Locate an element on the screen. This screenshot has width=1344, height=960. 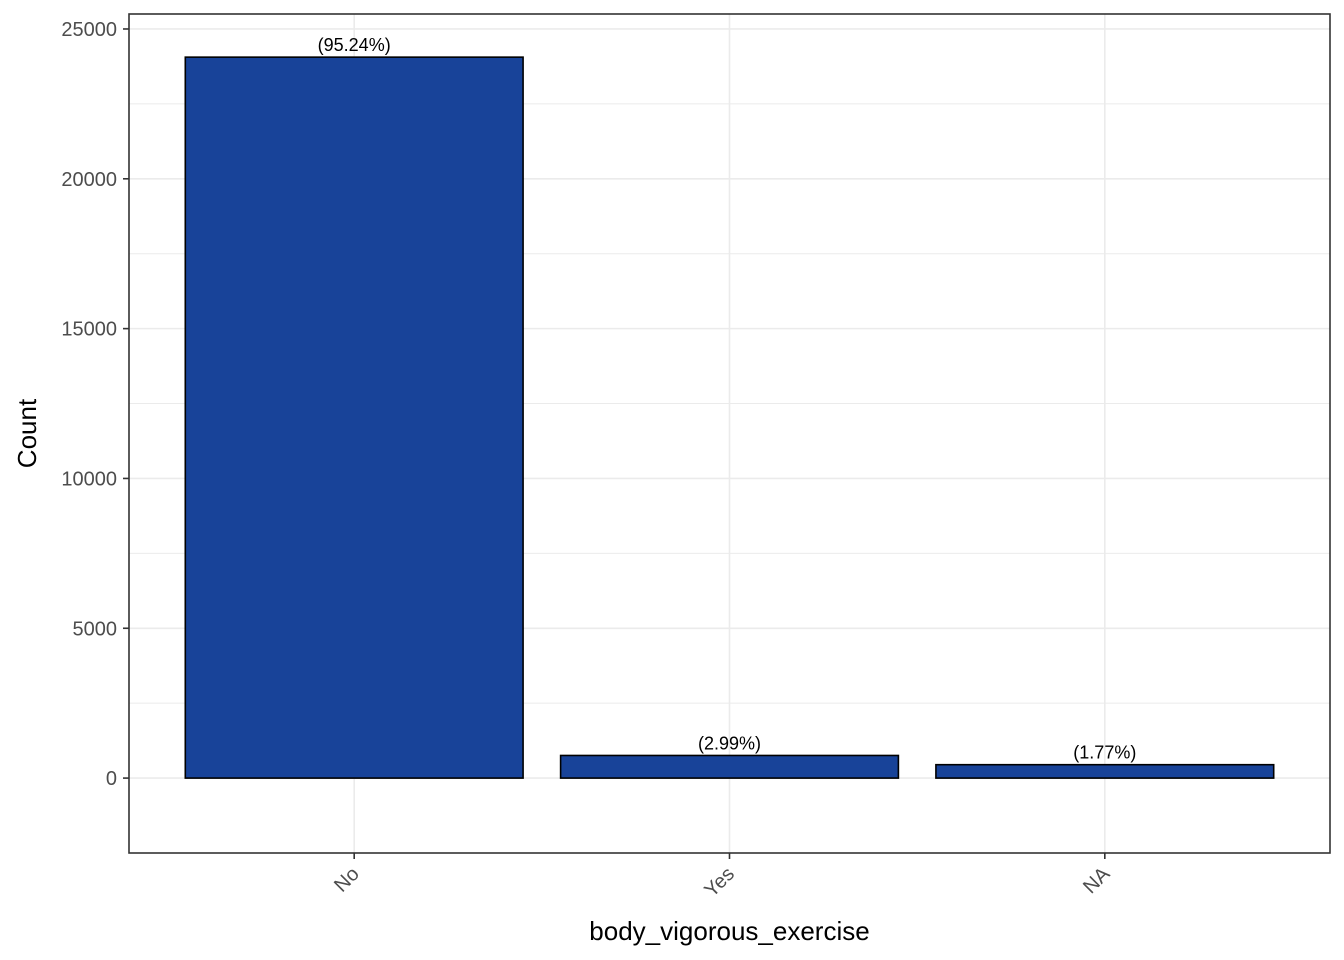
data-label: (95.24%) is located at coordinates (354, 45).